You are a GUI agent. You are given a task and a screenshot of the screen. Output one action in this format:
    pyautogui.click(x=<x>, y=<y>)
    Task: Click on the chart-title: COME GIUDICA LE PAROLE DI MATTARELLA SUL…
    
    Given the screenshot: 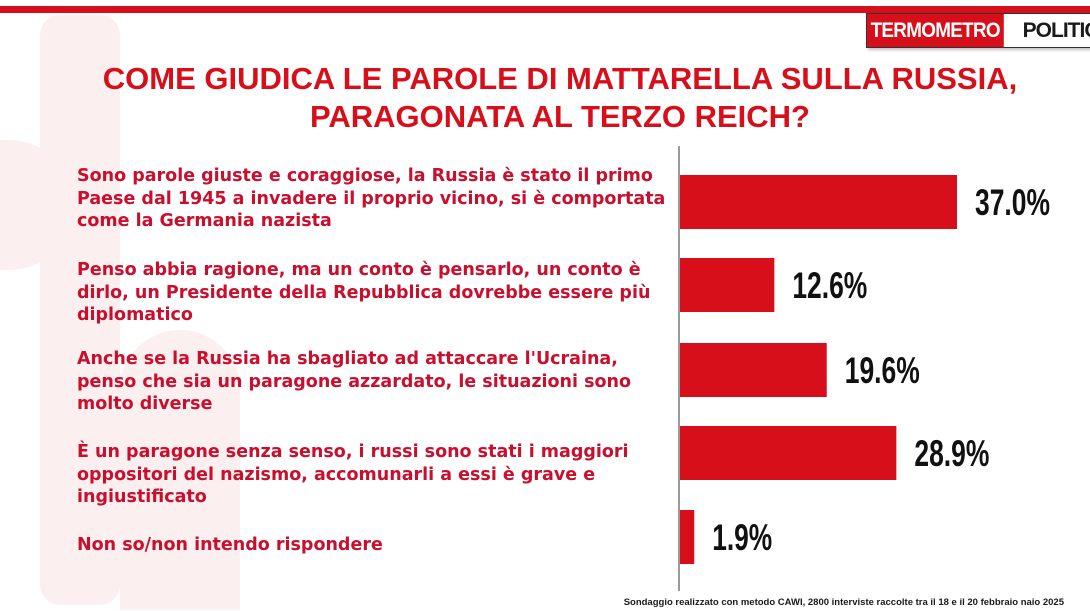 What is the action you would take?
    pyautogui.click(x=560, y=97)
    